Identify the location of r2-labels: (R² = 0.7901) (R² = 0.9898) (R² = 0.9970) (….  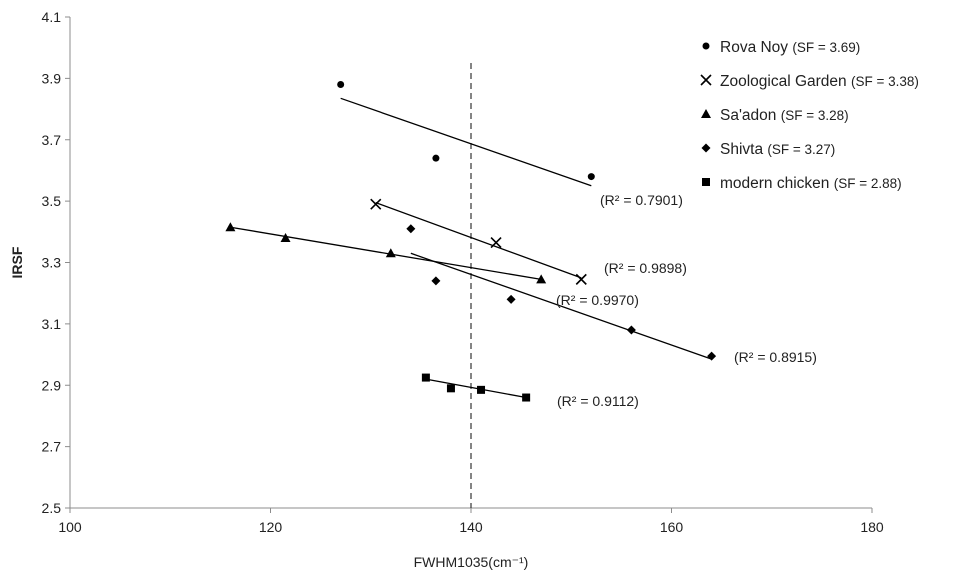
(686, 300).